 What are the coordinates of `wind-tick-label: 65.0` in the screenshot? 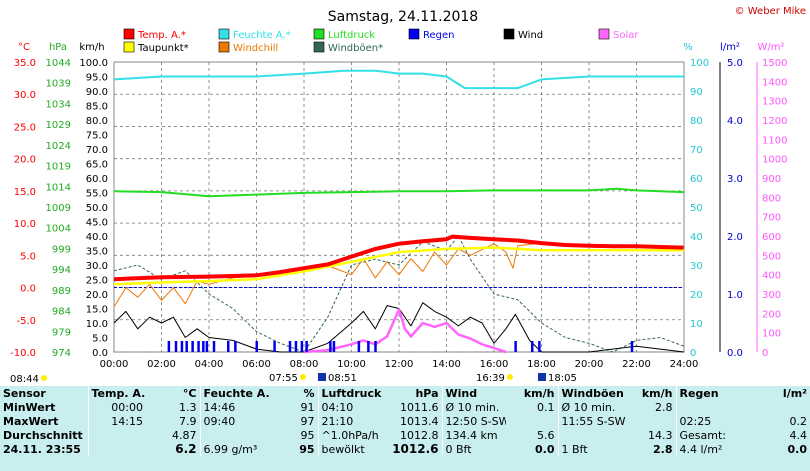 It's located at (97, 165).